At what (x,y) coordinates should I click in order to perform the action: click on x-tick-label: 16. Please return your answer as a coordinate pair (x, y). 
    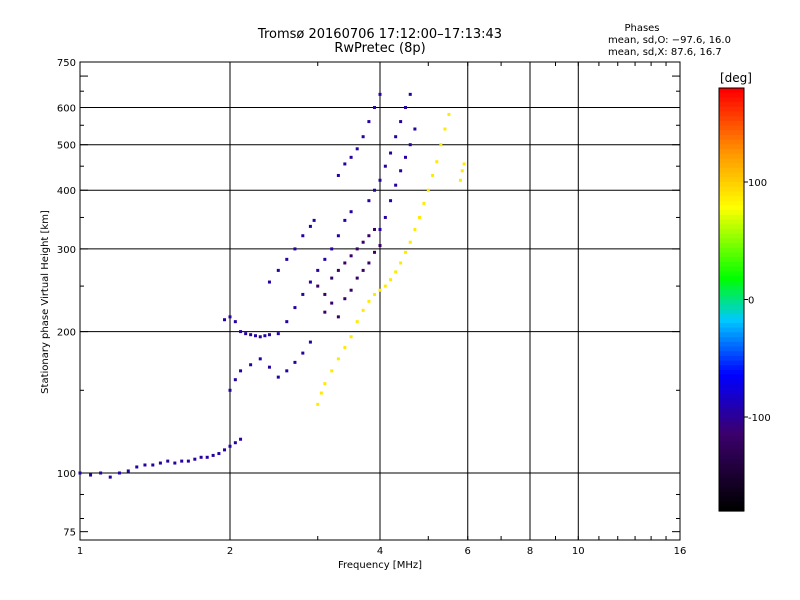
    Looking at the image, I should click on (680, 551).